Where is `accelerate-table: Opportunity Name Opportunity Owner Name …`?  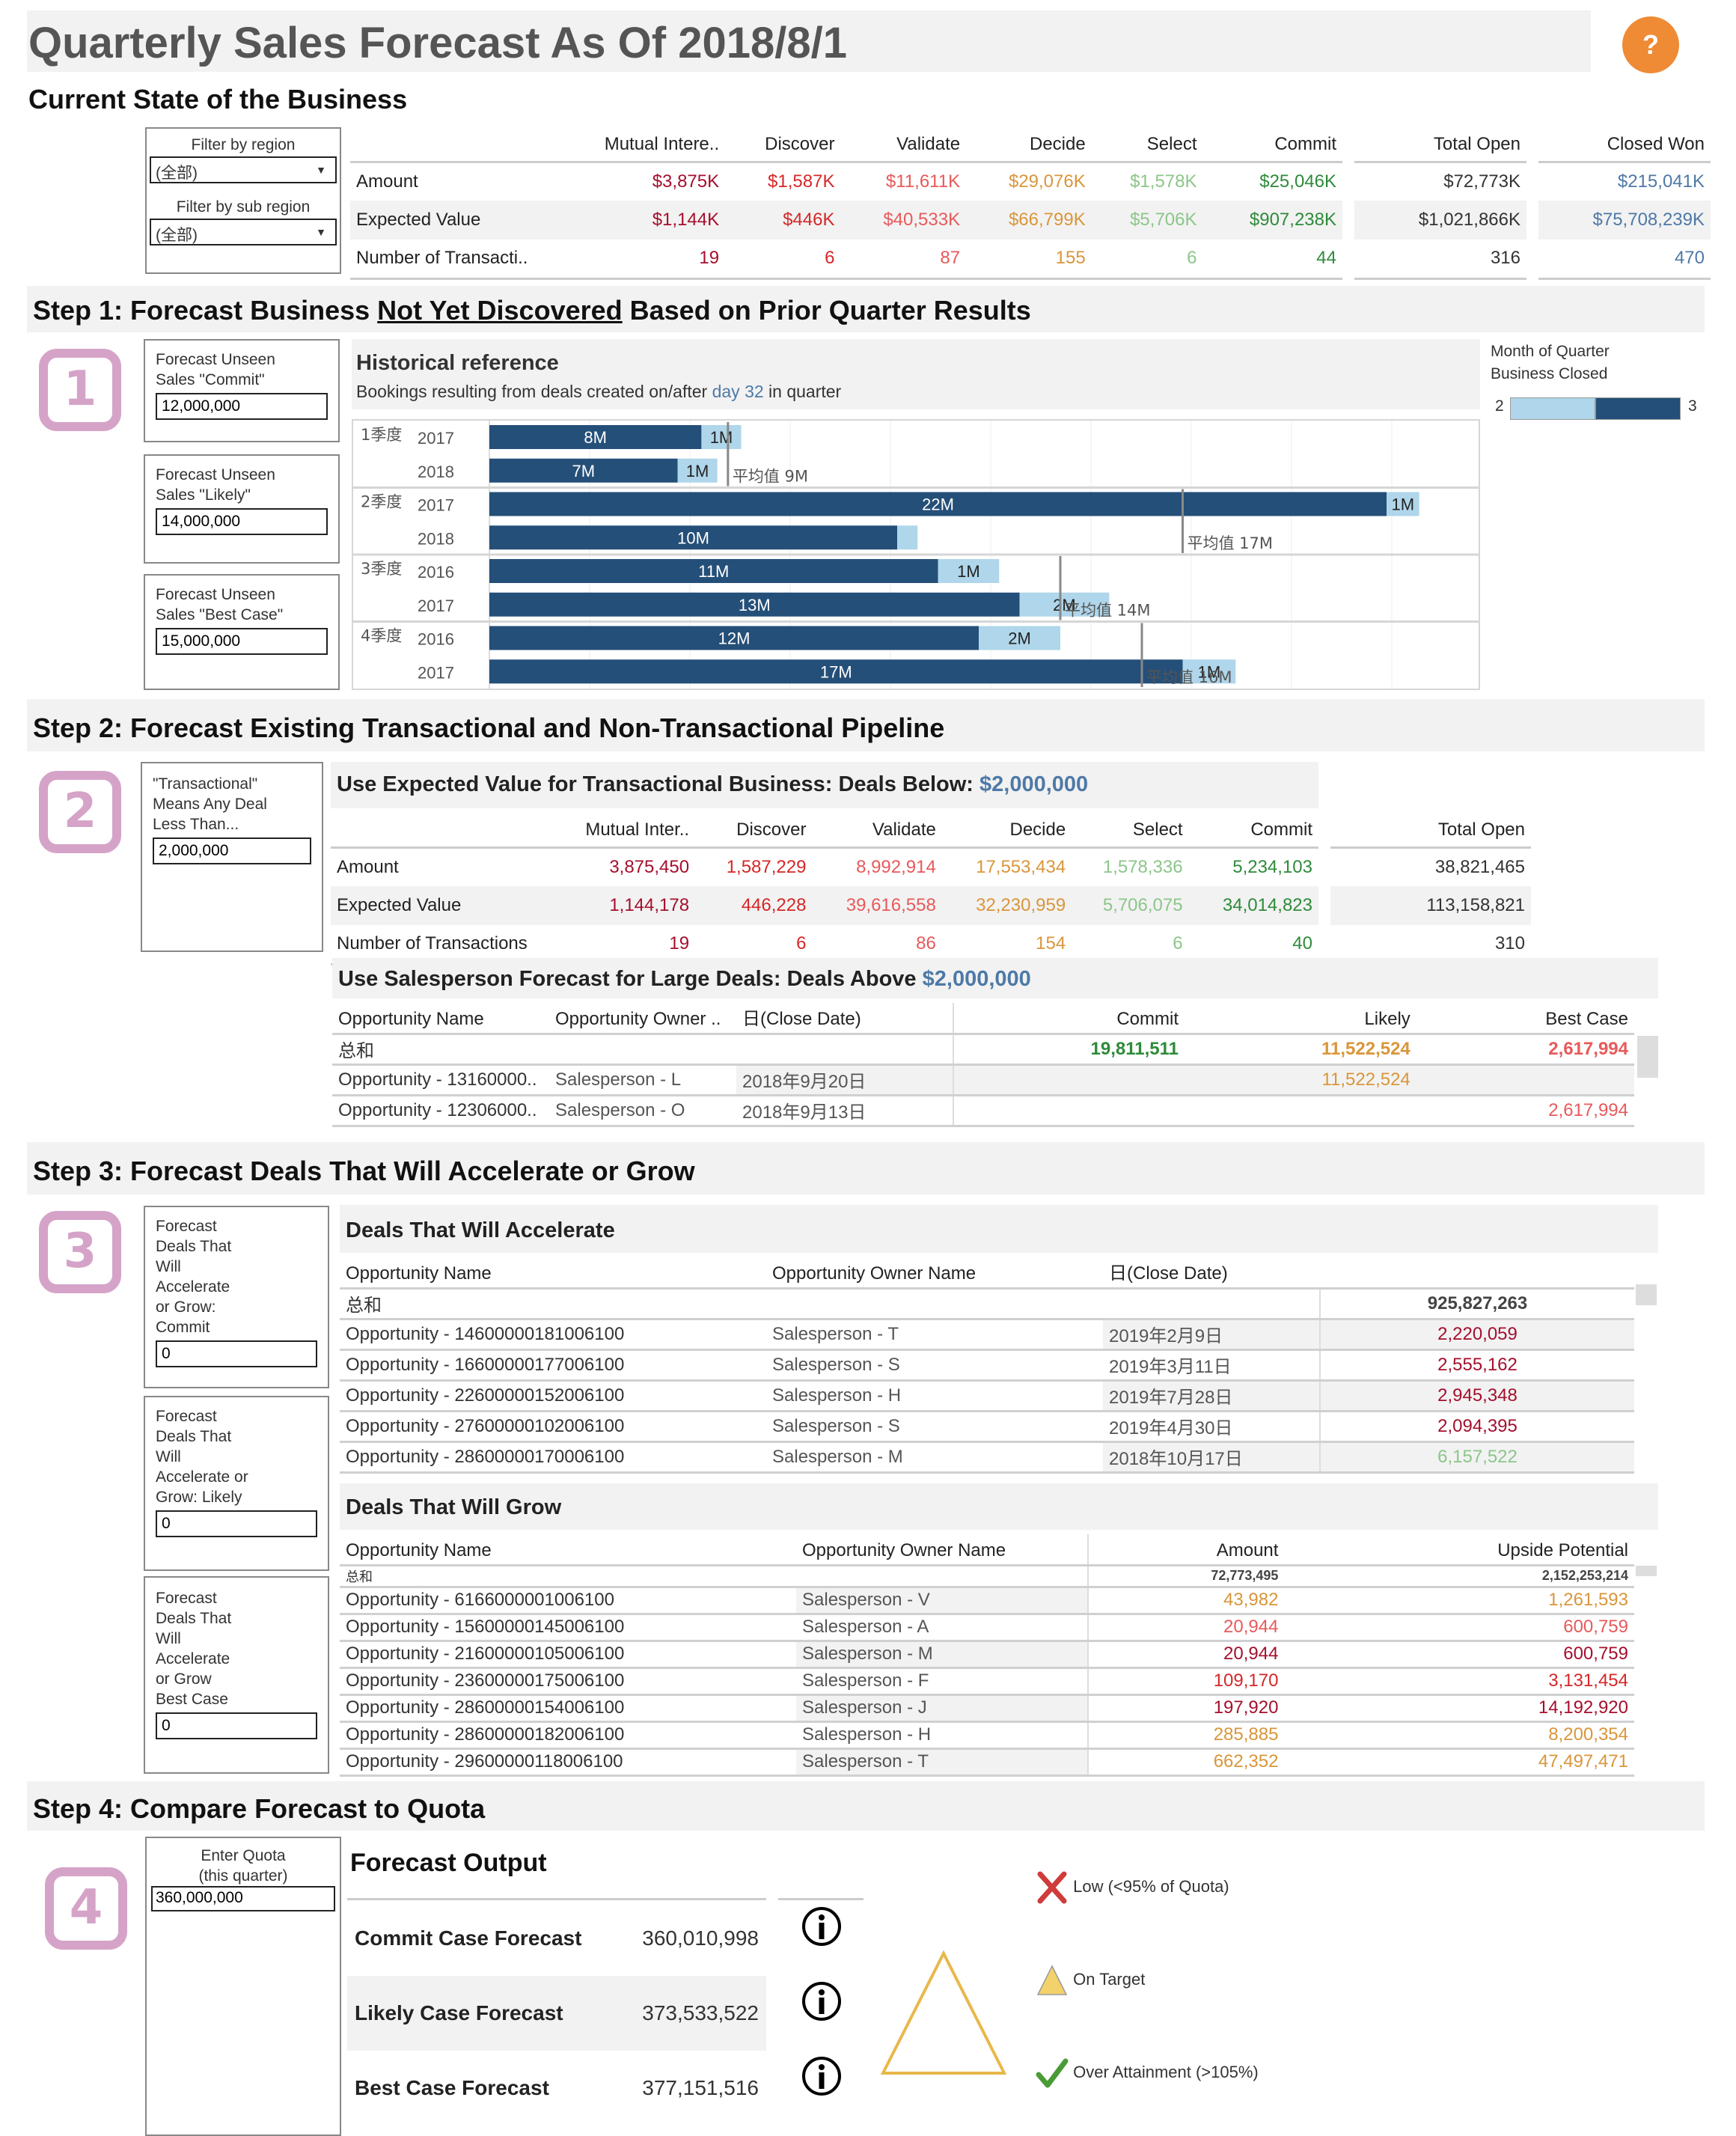
accelerate-table: Opportunity Name Opportunity Owner Name … is located at coordinates (987, 1365).